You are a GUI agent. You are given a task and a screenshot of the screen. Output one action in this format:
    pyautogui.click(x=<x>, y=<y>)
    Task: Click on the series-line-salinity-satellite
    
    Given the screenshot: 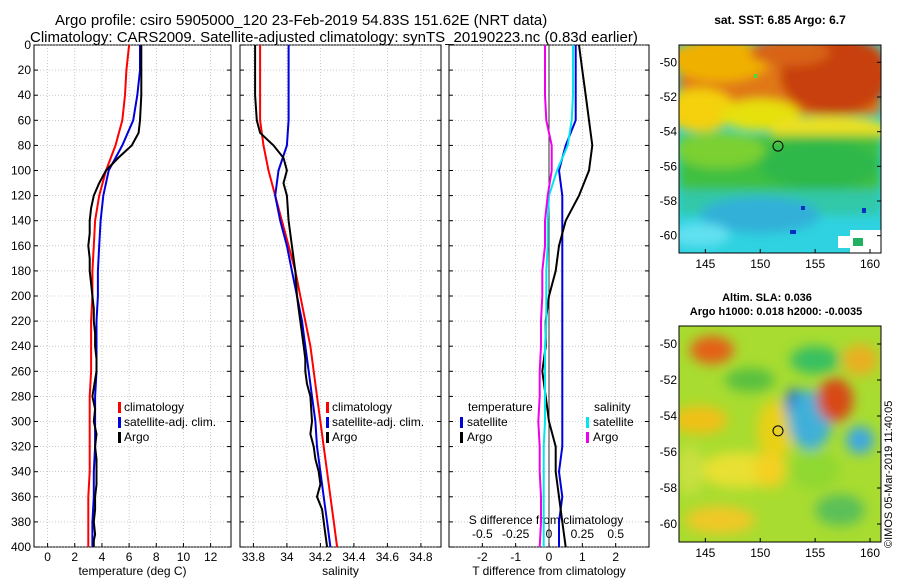 What is the action you would take?
    pyautogui.click(x=558, y=296)
    